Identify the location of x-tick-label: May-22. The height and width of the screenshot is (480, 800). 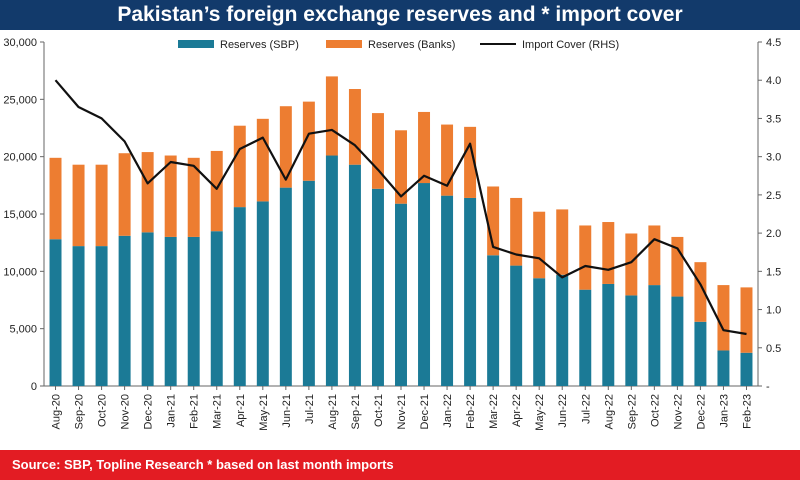
(540, 412).